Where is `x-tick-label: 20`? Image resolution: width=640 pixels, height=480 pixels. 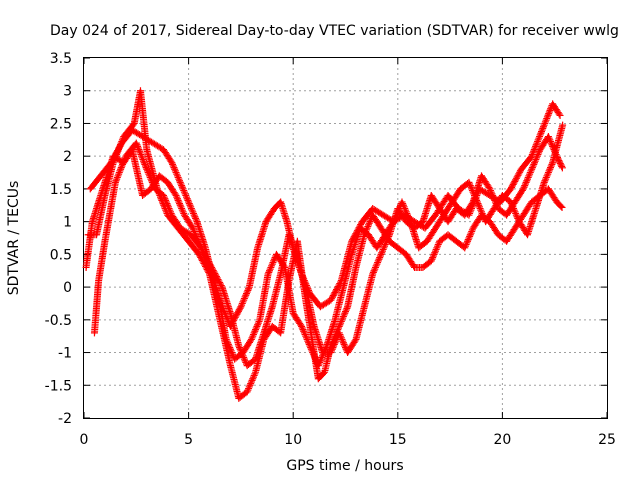
x-tick-label: 20 is located at coordinates (502, 440).